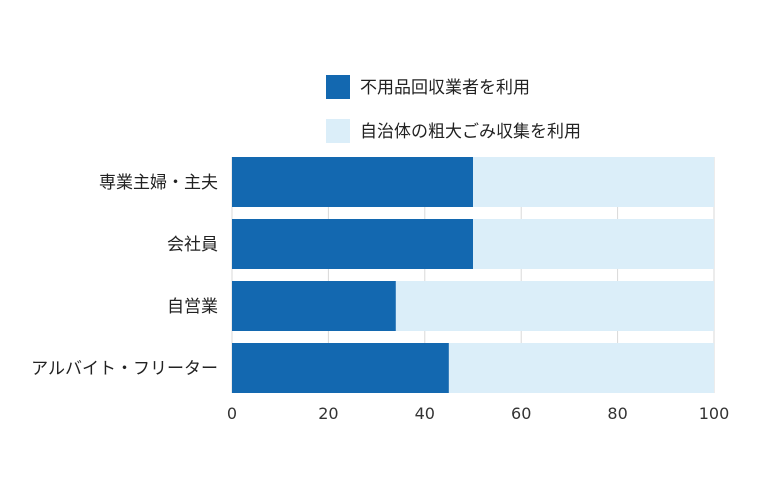 The width and height of the screenshot is (768, 500). Describe the element at coordinates (232, 413) in the screenshot. I see `x-tick-label-0: 0` at that location.